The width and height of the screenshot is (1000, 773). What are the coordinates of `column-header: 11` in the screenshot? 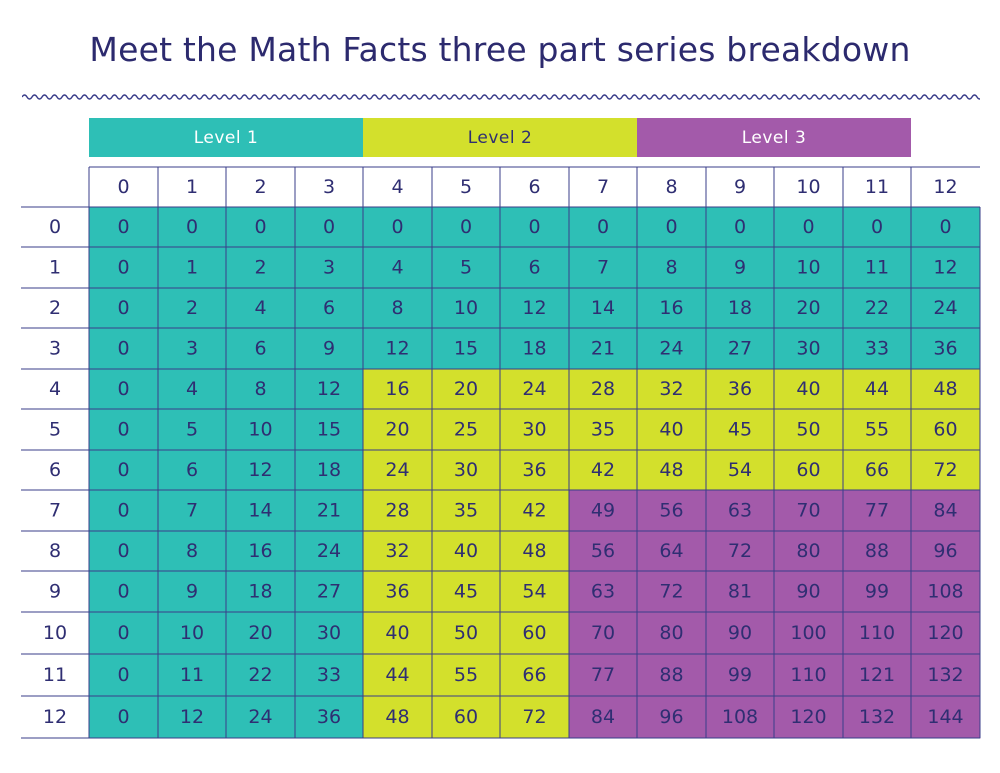 It's located at (877, 187).